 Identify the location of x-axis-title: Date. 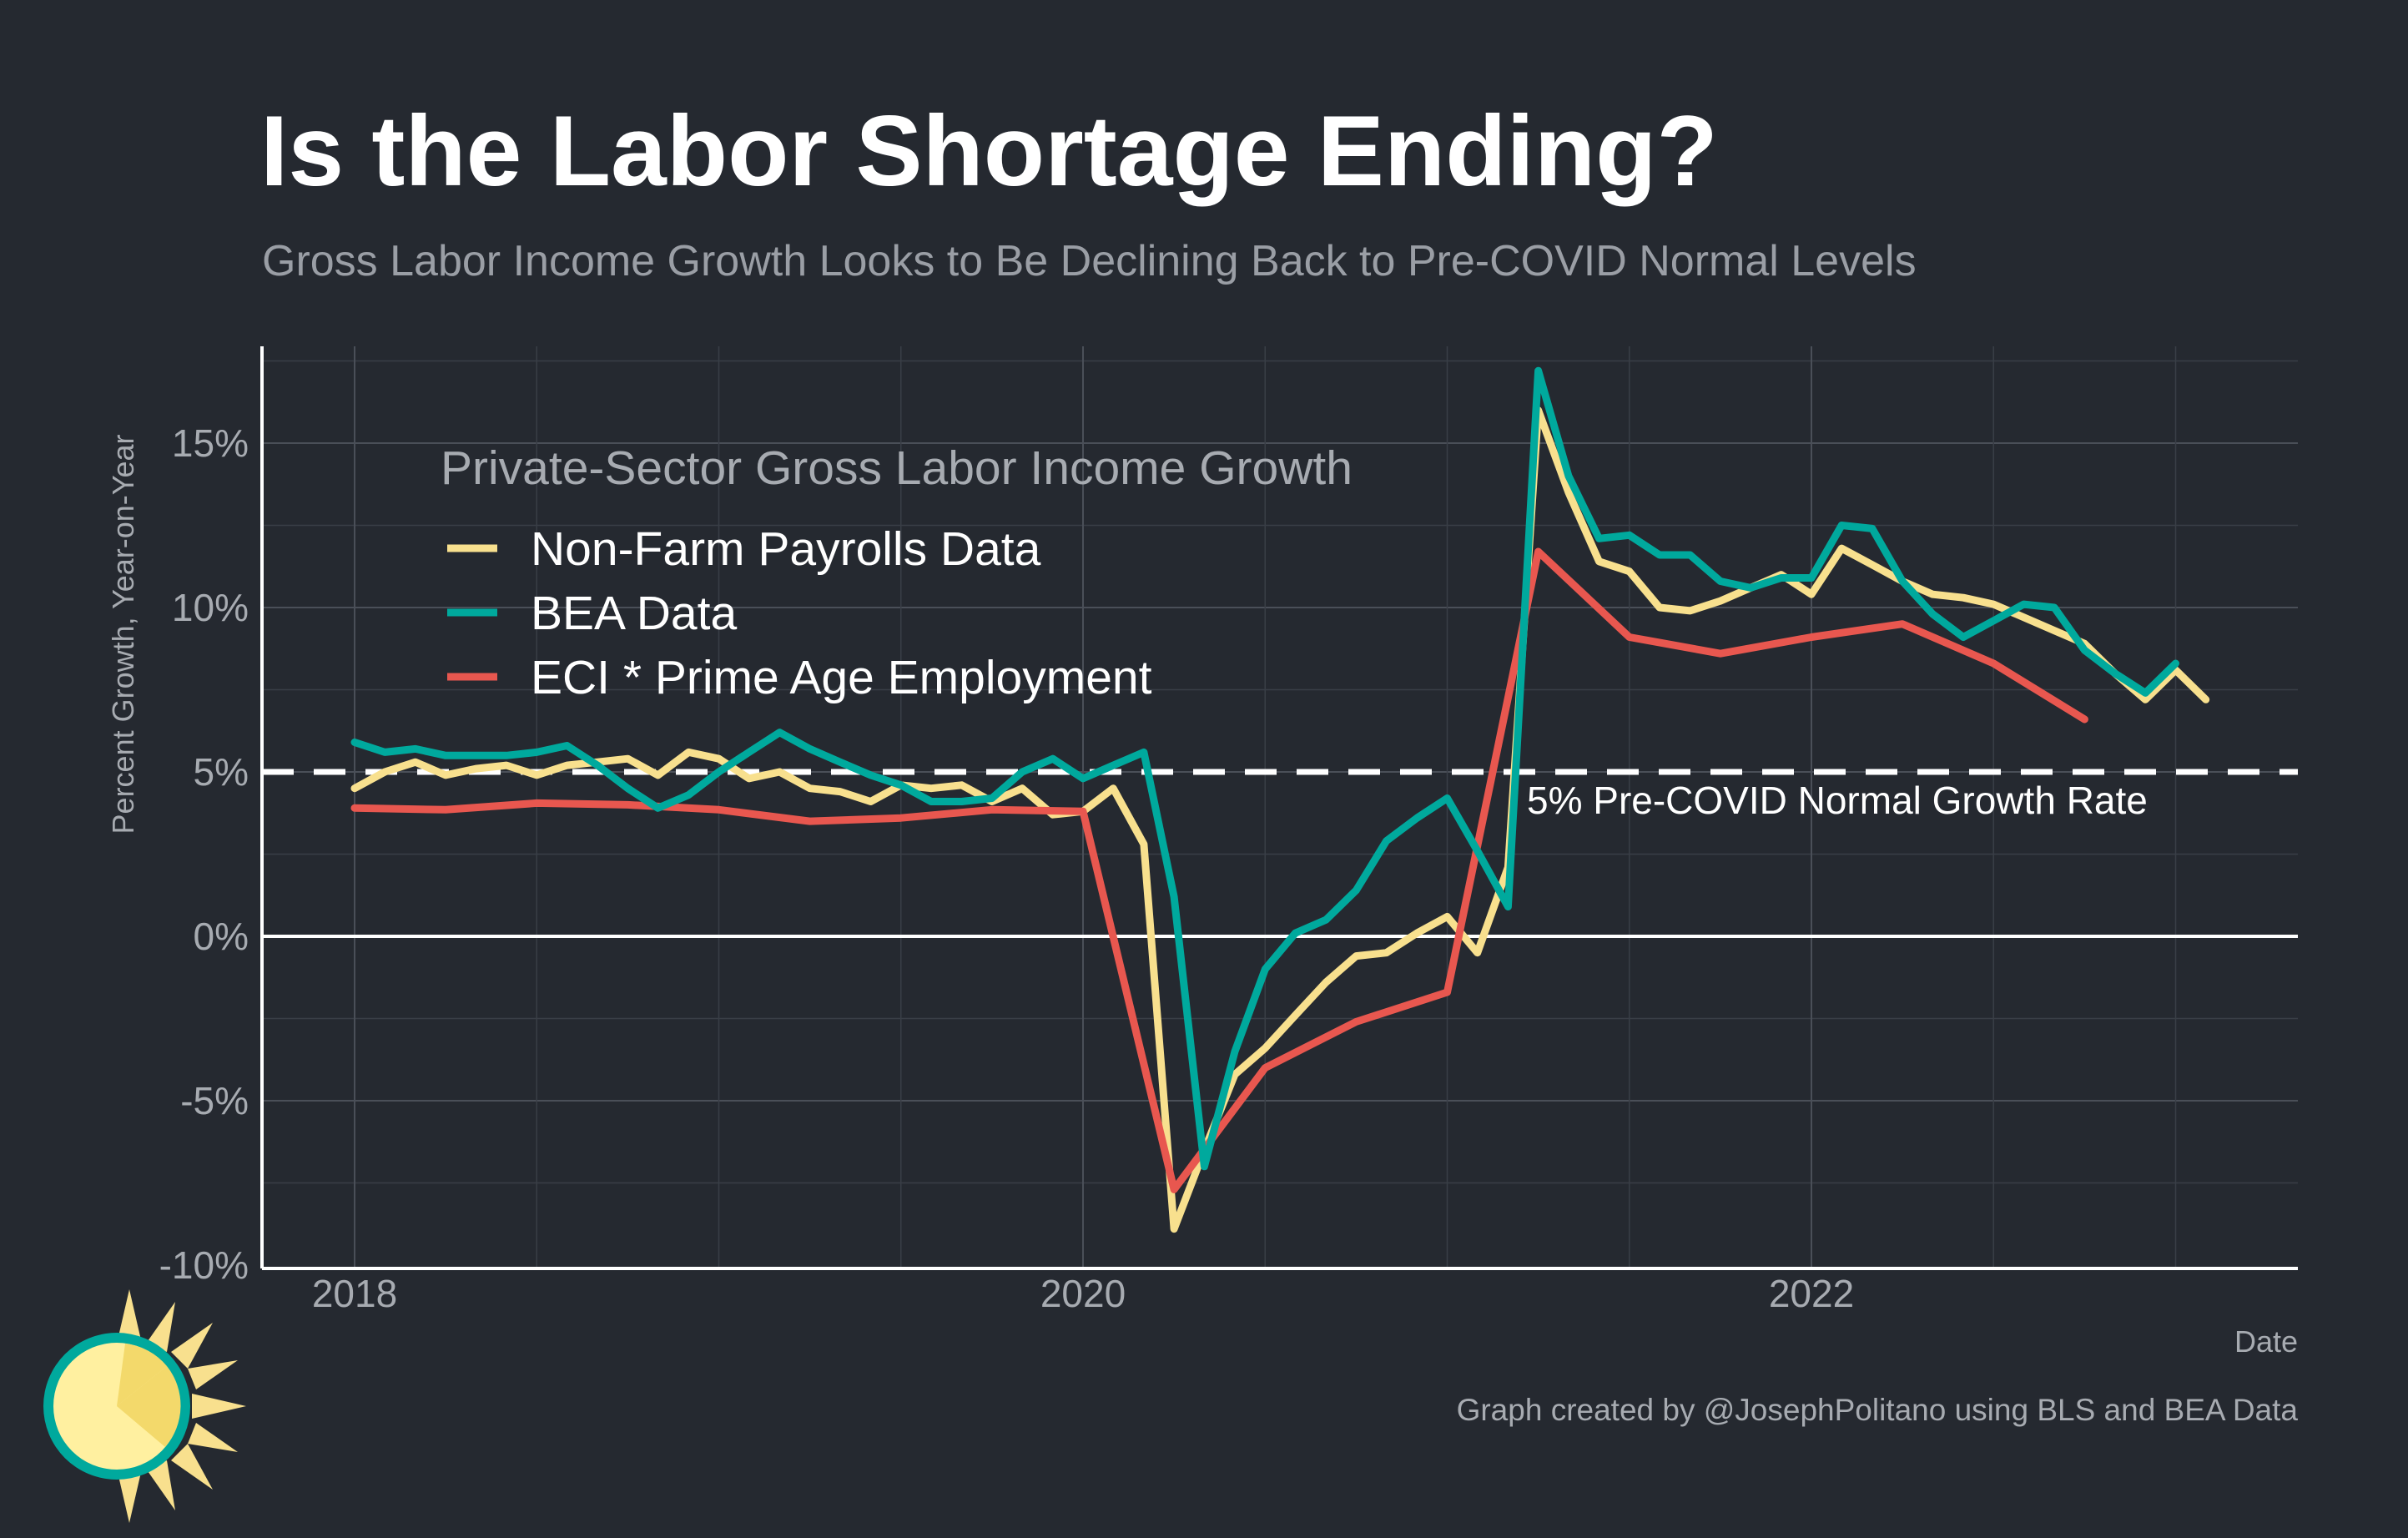
(2266, 1341).